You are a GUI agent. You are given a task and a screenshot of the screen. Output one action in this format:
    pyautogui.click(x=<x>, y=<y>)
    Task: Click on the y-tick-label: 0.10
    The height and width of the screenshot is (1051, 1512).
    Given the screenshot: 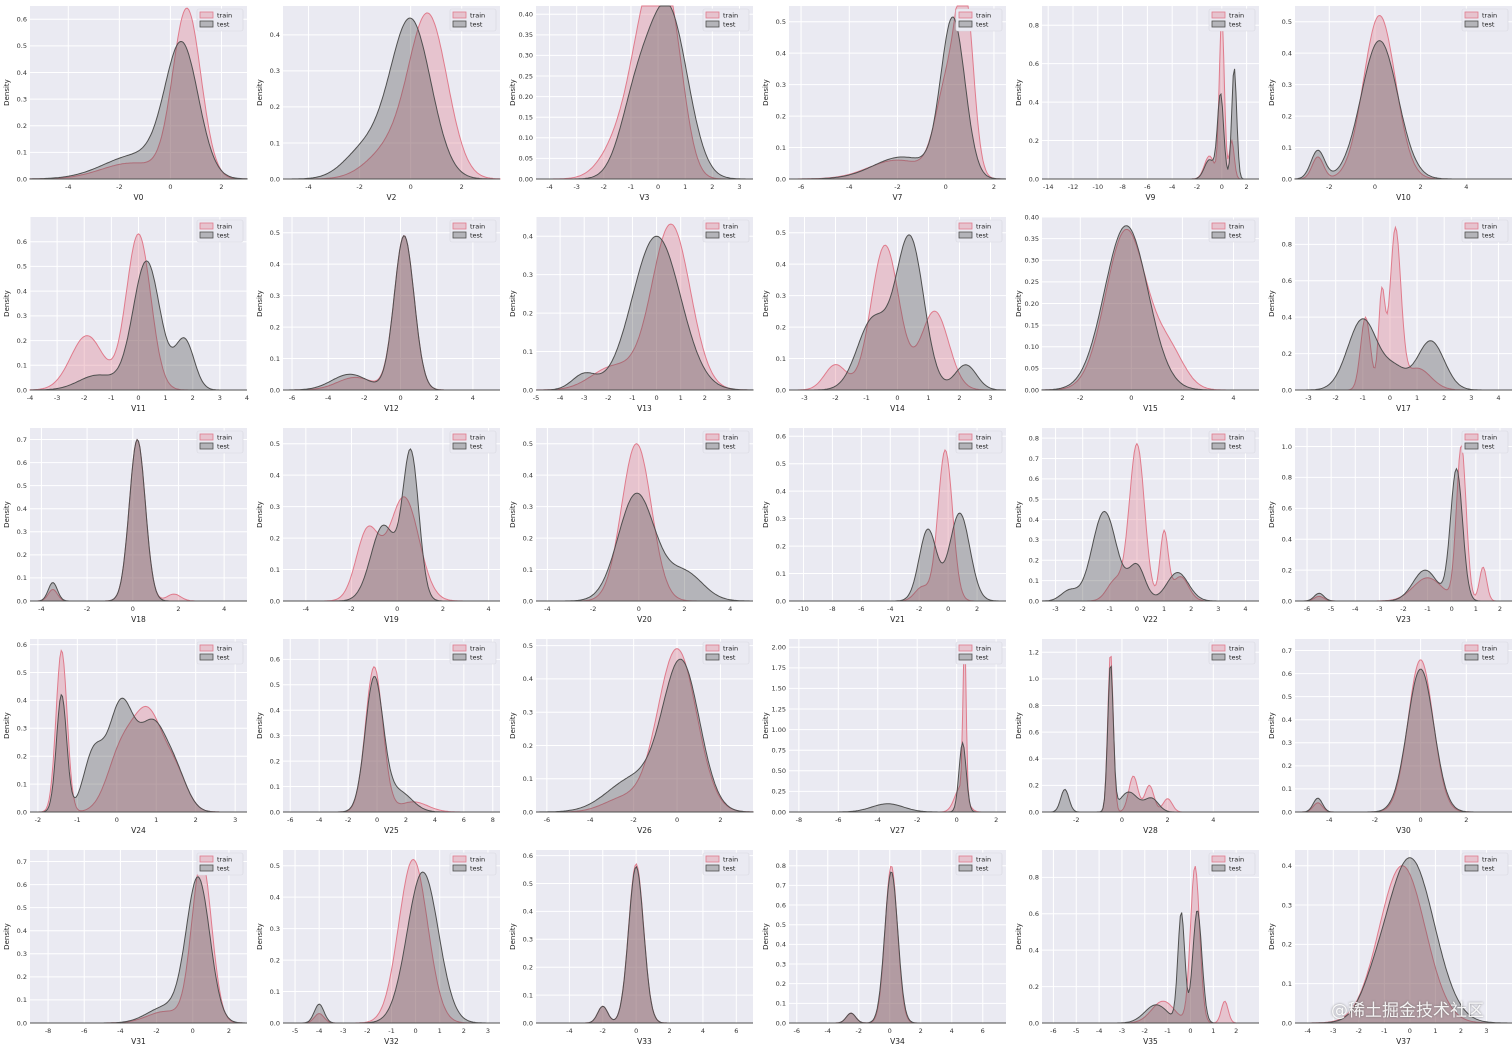 What is the action you would take?
    pyautogui.click(x=1032, y=347)
    